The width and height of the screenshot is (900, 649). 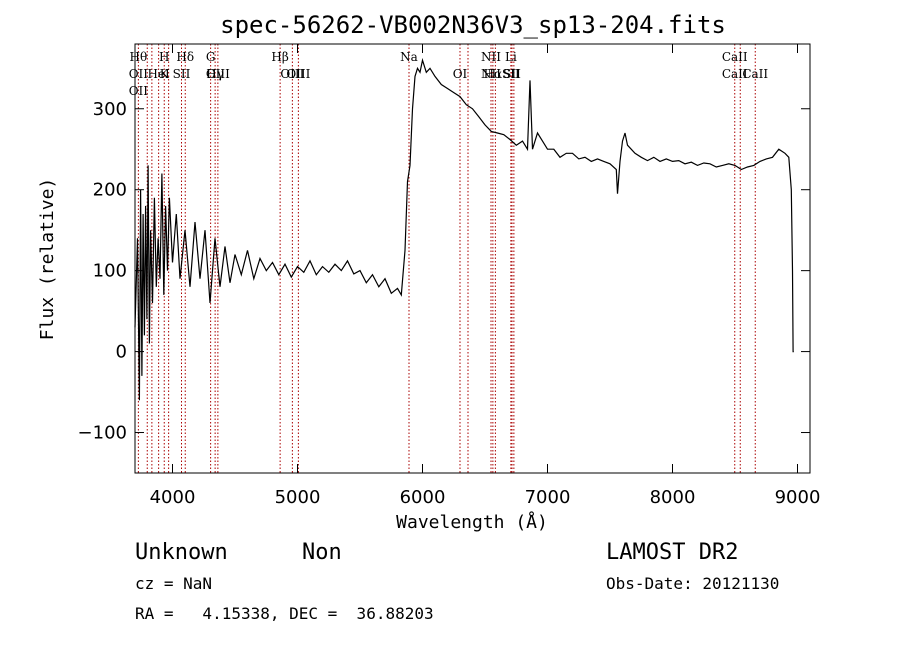 I want to click on line-label: Hβ, so click(x=279, y=57).